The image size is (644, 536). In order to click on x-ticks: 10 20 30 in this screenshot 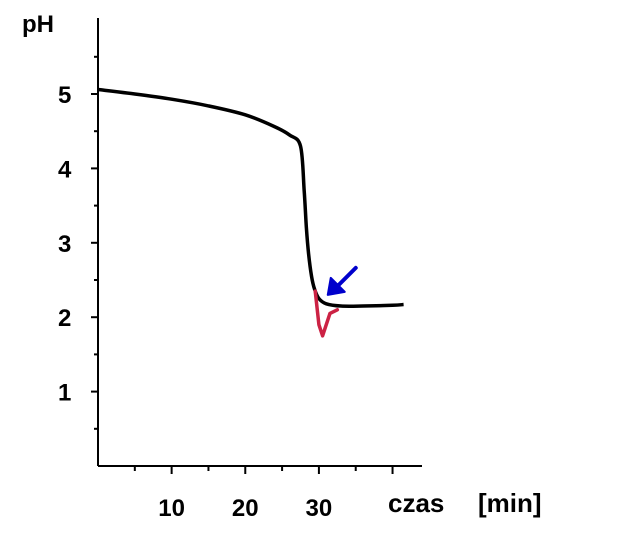, I will do `click(263, 494)`.